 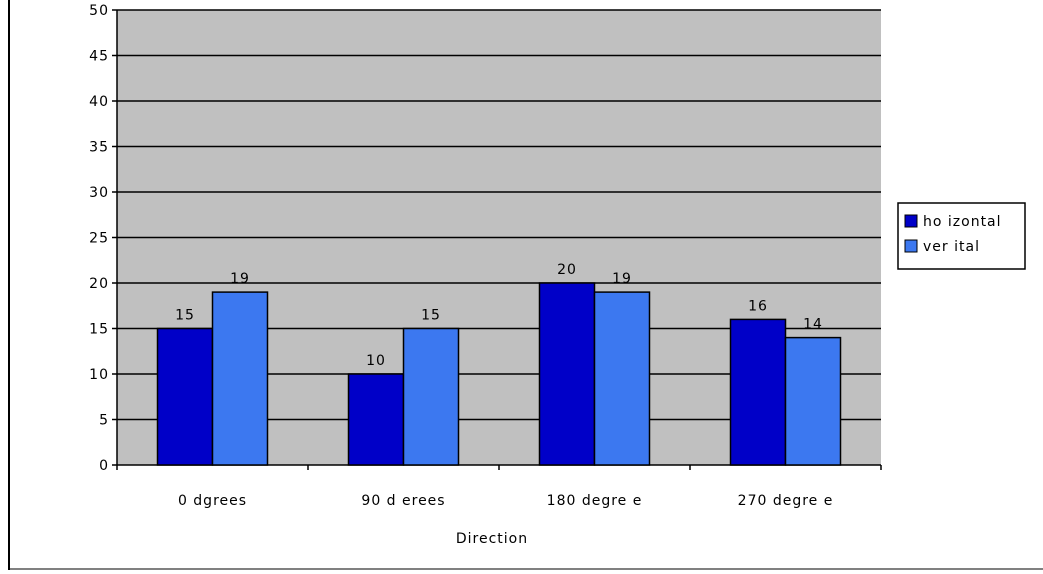 What do you see at coordinates (99, 193) in the screenshot?
I see `y-tick-label: 30` at bounding box center [99, 193].